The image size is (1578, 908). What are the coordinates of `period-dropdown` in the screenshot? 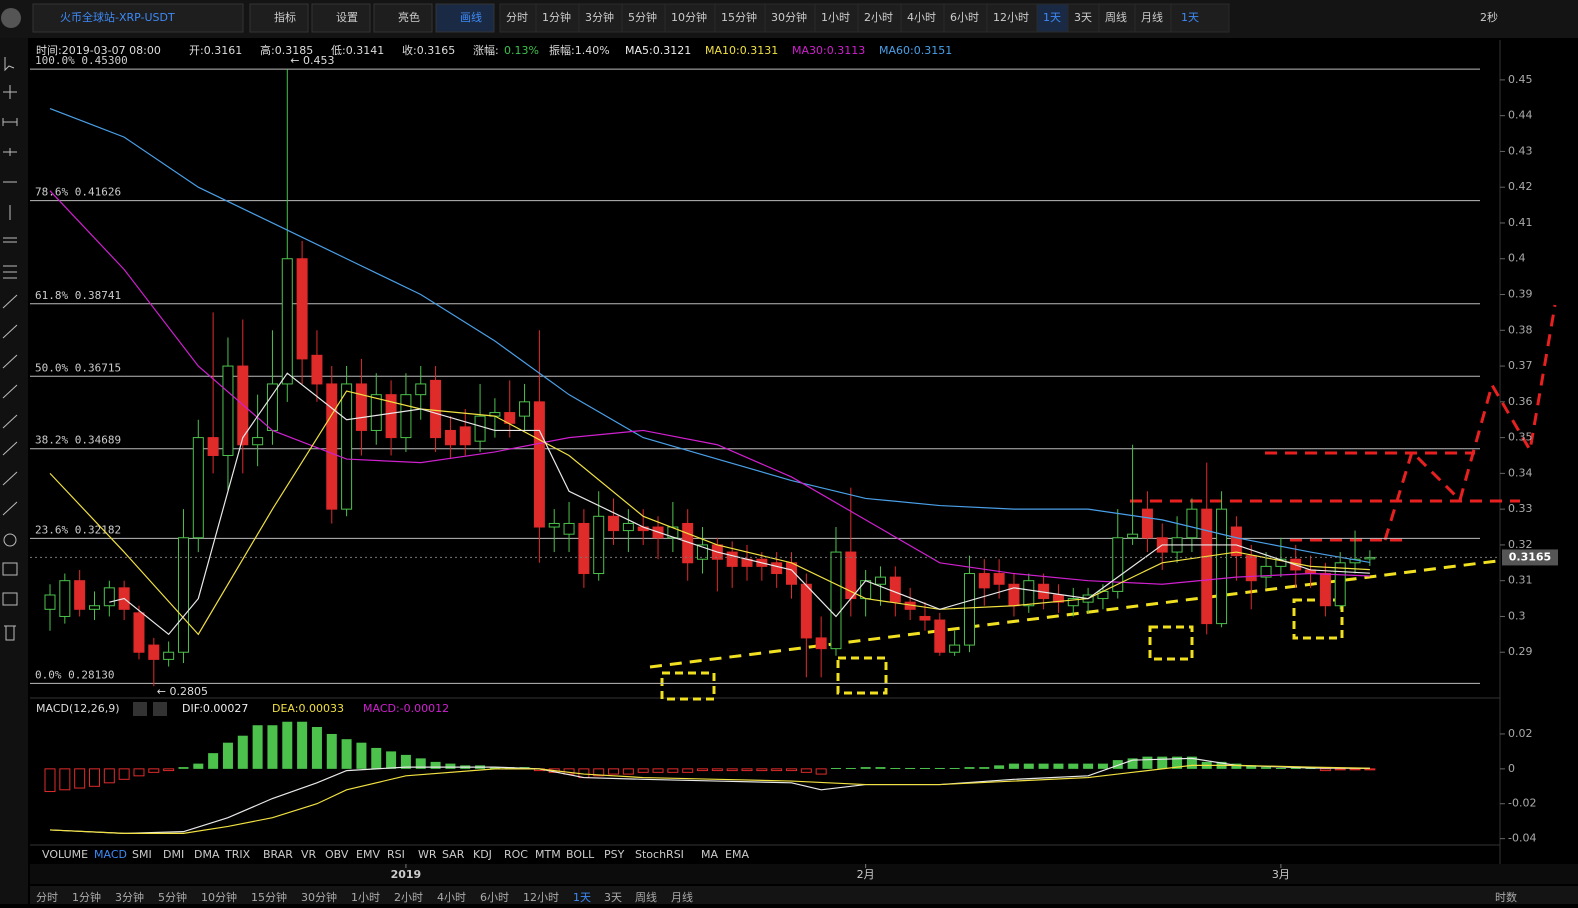 It's located at (1200, 18).